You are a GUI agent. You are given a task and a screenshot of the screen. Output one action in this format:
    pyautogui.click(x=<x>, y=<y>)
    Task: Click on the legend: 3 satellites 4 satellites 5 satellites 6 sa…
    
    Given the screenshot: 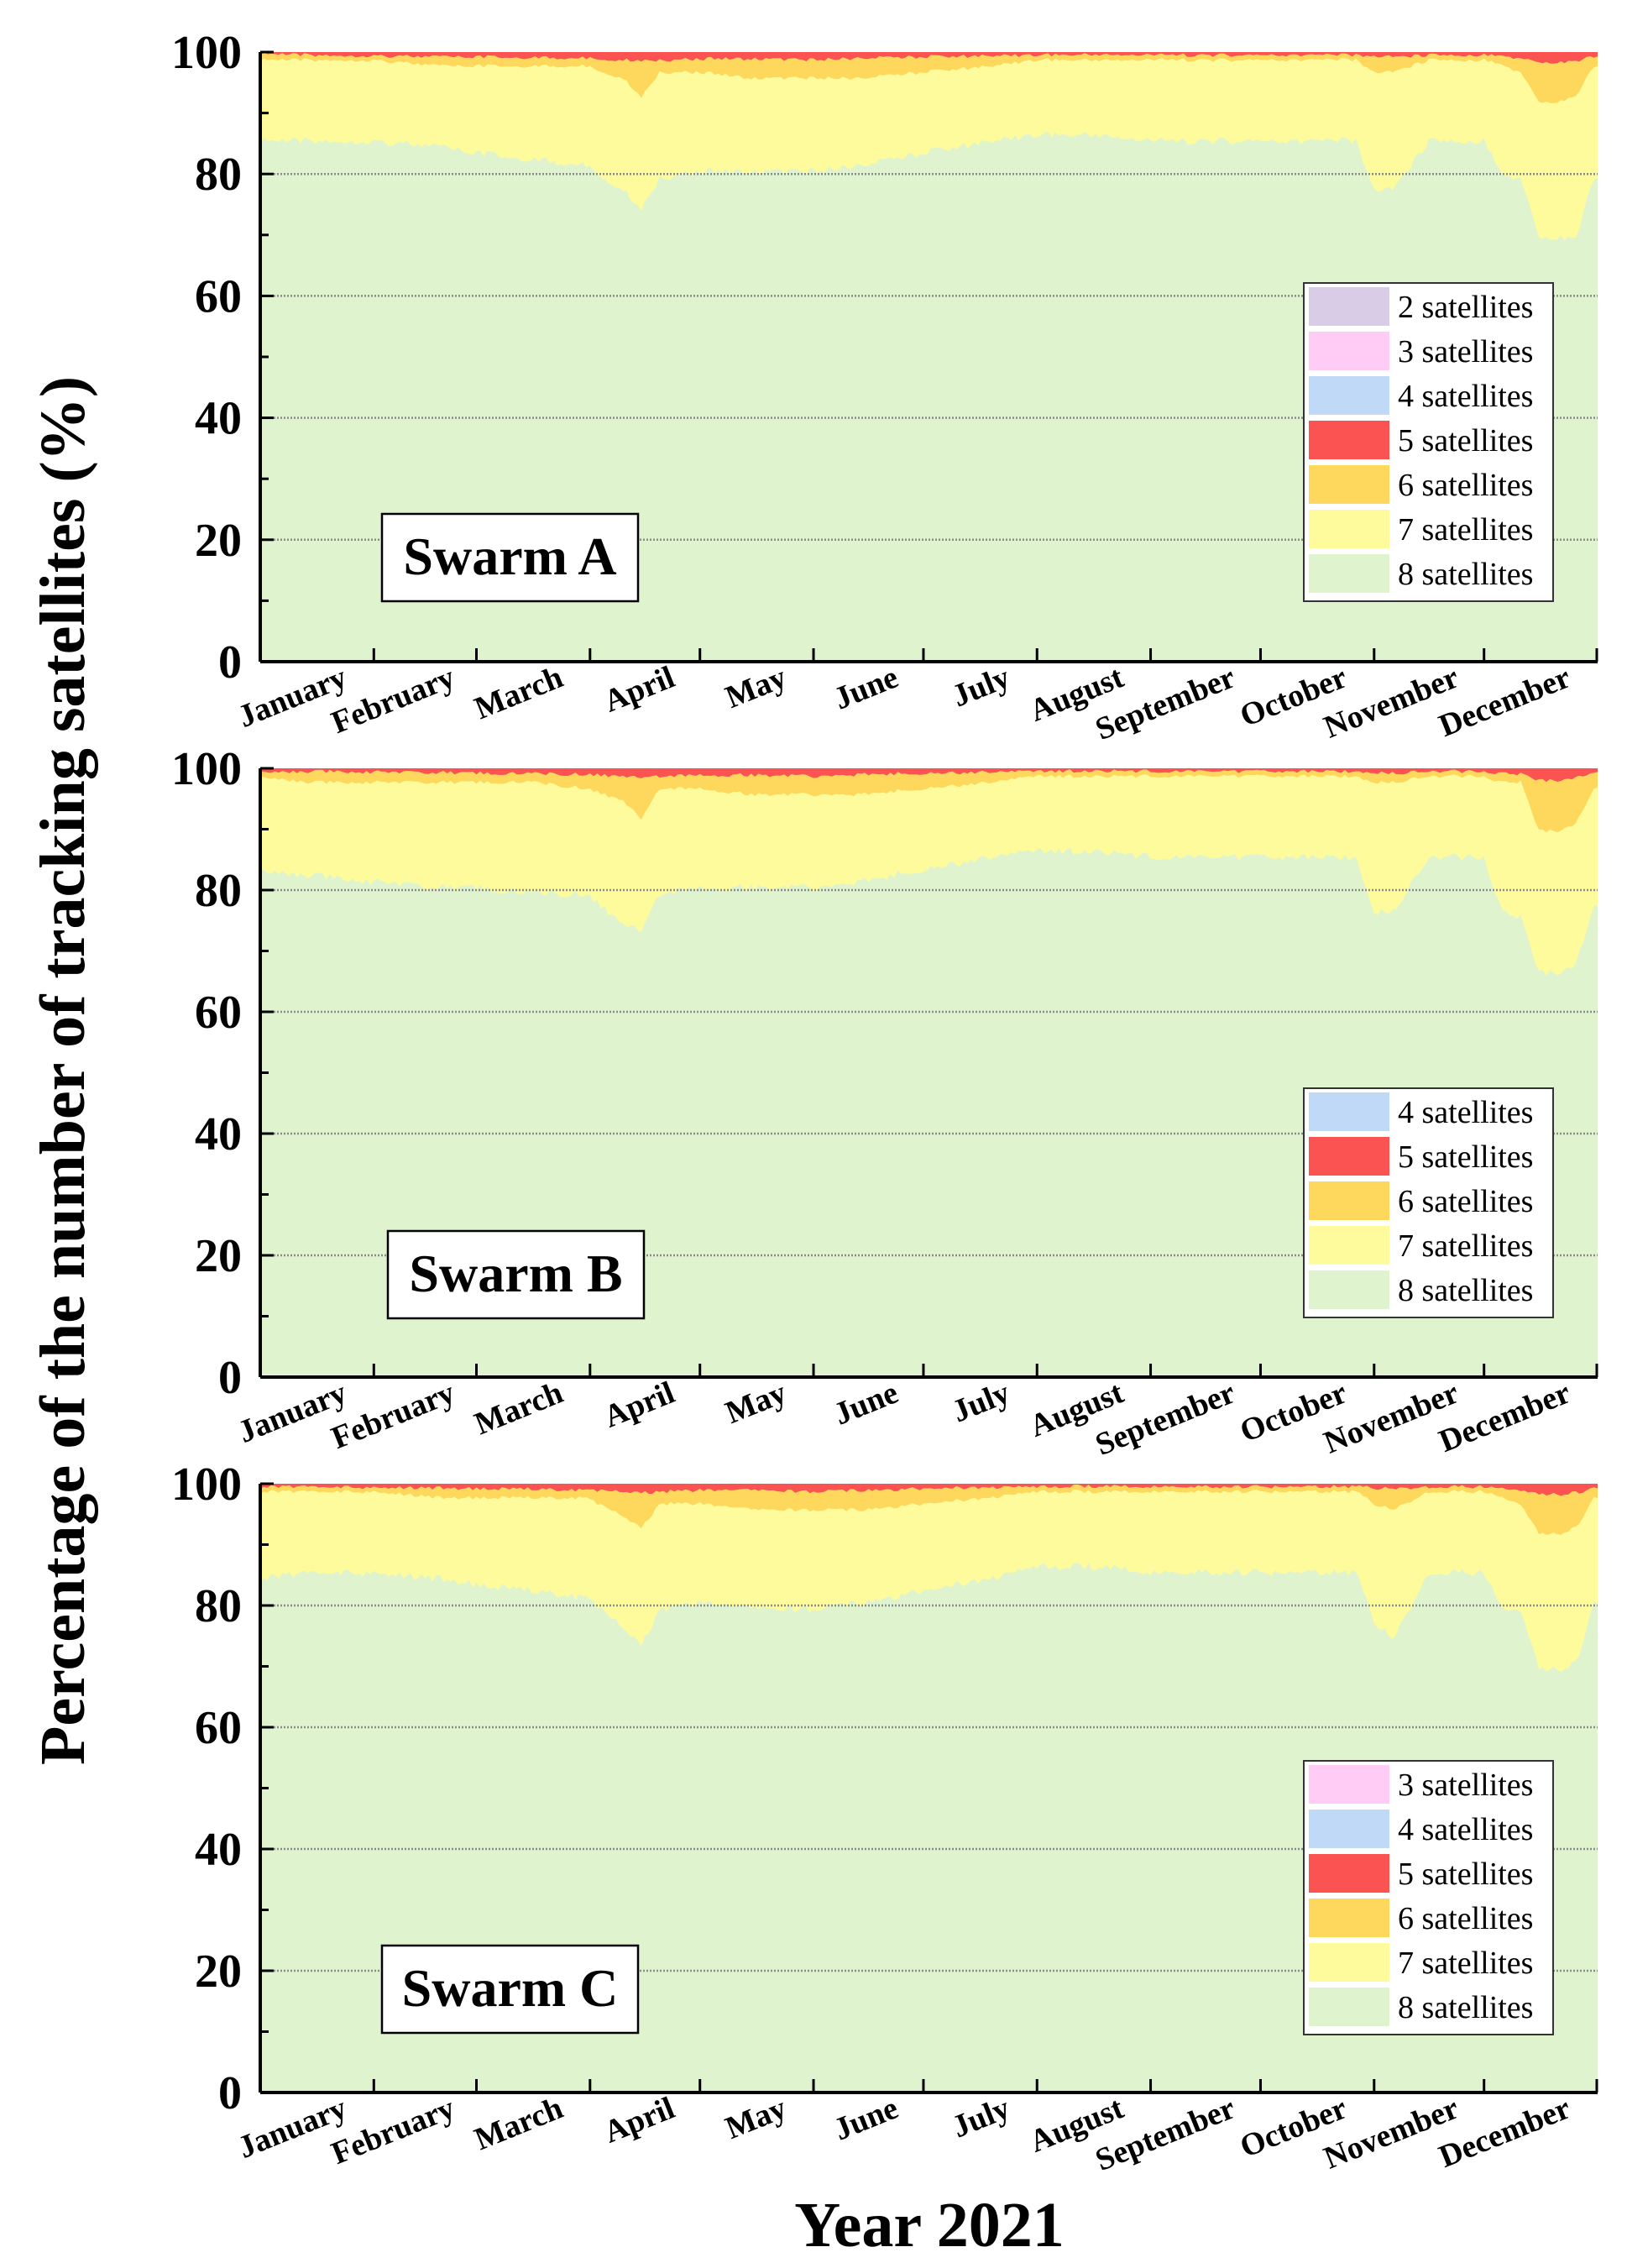 What is the action you would take?
    pyautogui.click(x=1429, y=1898)
    